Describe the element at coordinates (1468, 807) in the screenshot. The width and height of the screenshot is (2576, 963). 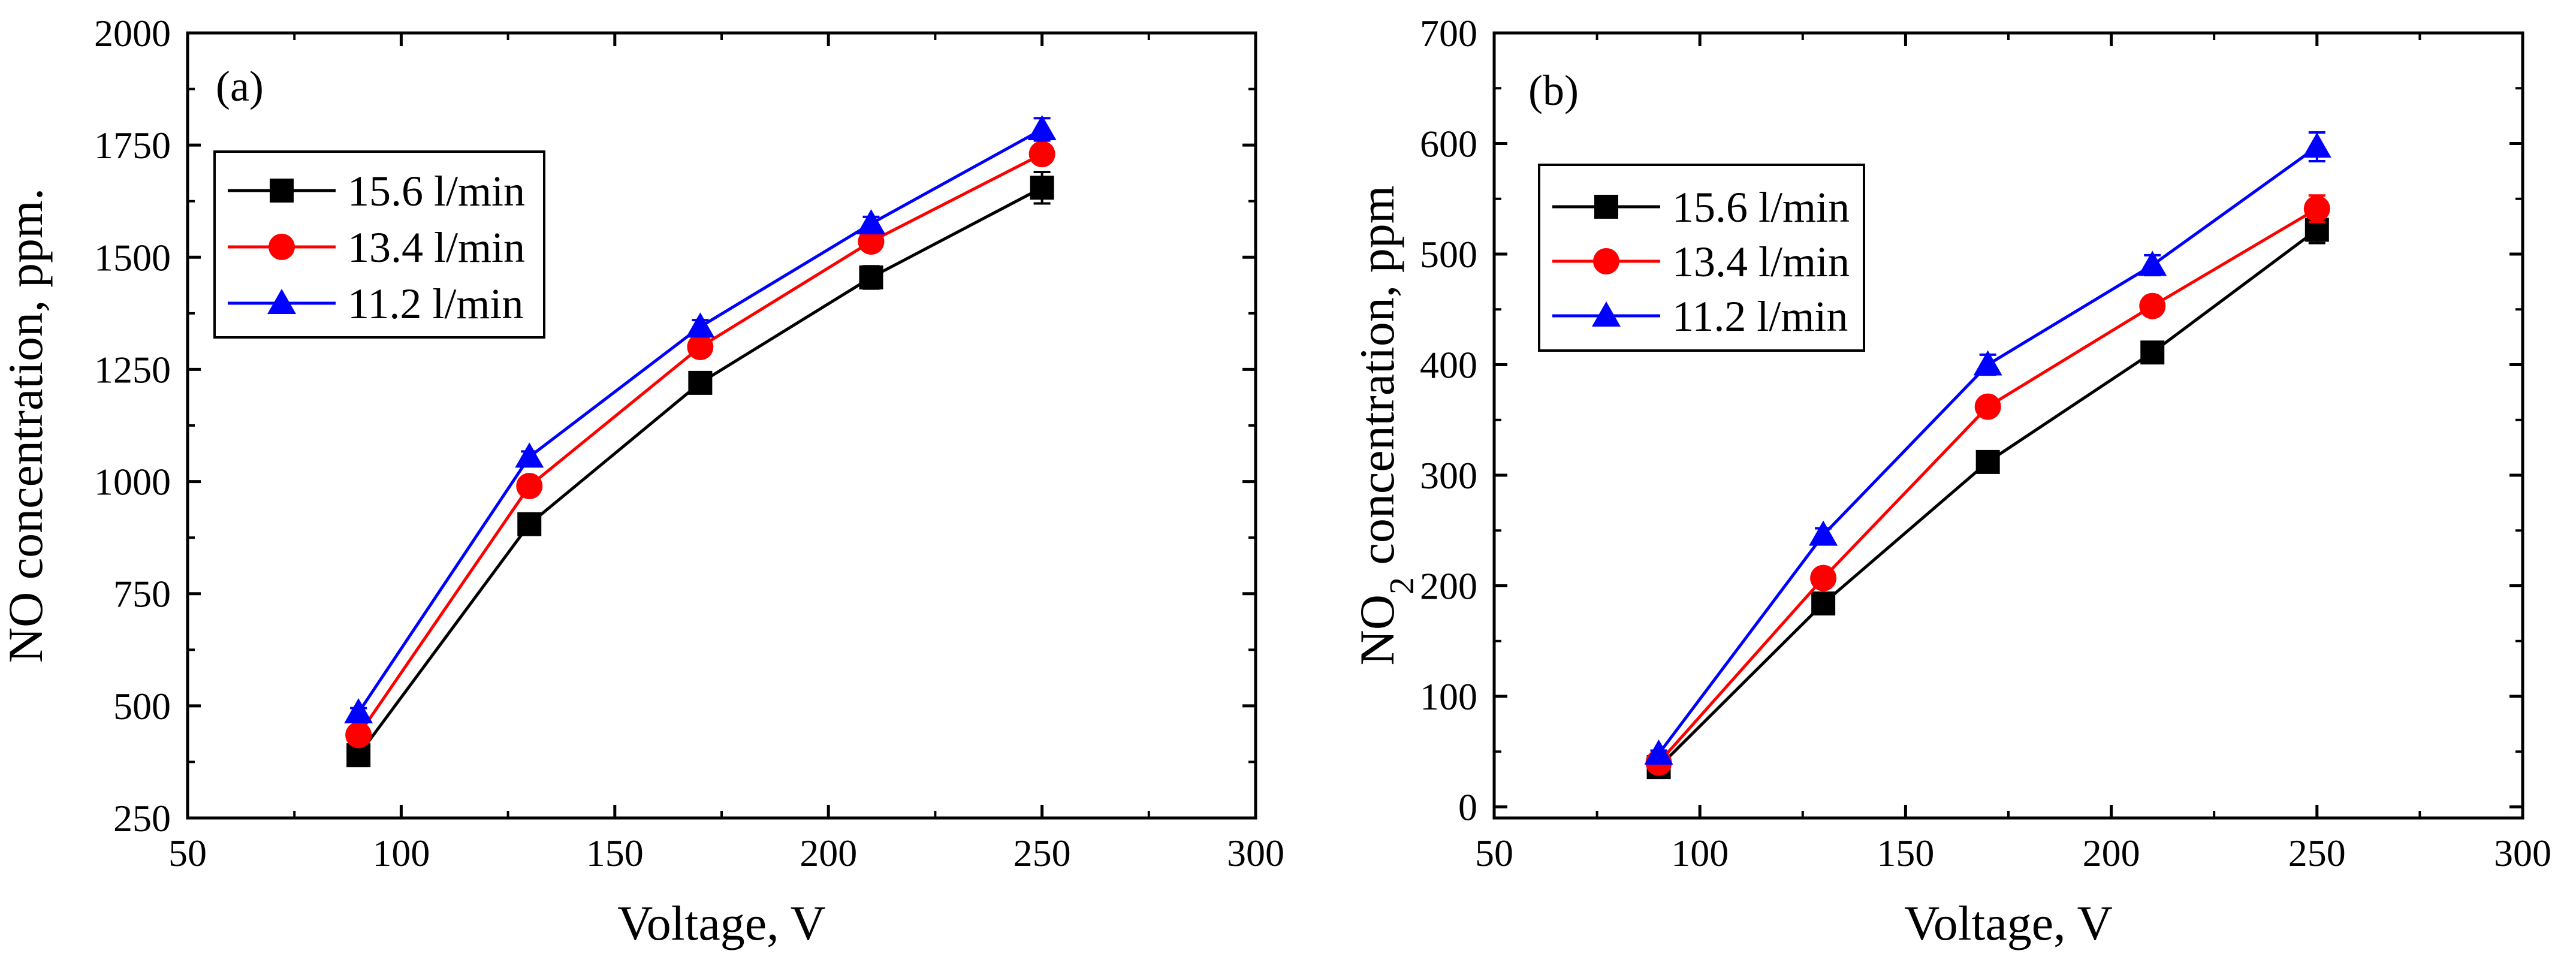
I see `y-tick-label: 0` at that location.